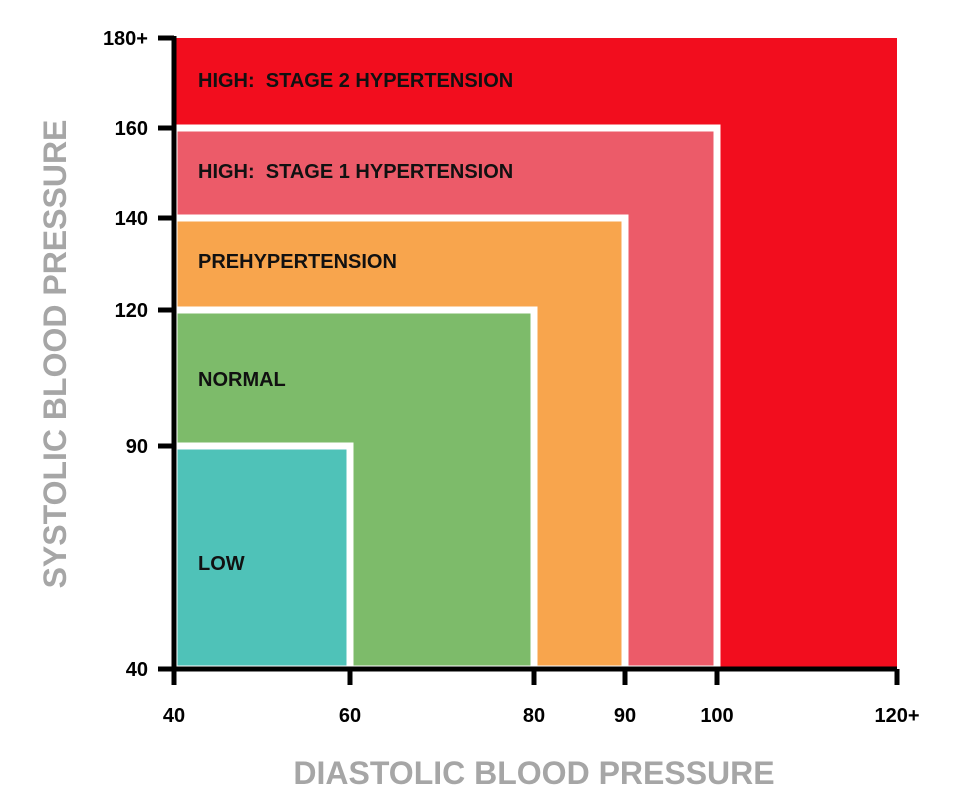 The width and height of the screenshot is (960, 808). Describe the element at coordinates (131, 129) in the screenshot. I see `y-tick-label: 160` at that location.